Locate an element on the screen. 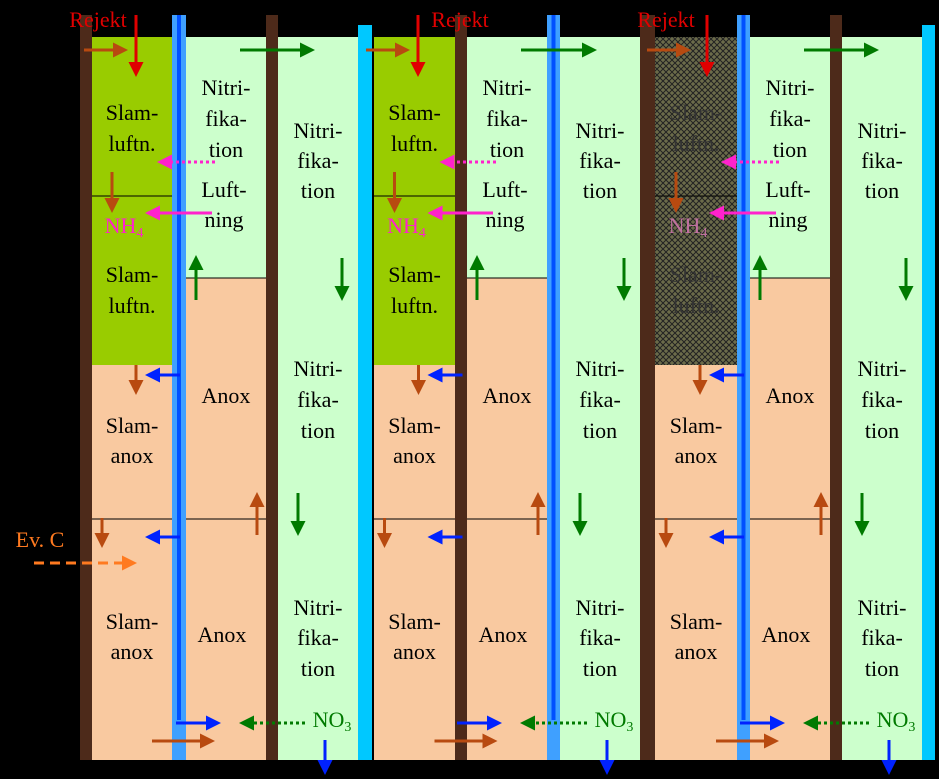  cyan-pipe is located at coordinates (928, 392).